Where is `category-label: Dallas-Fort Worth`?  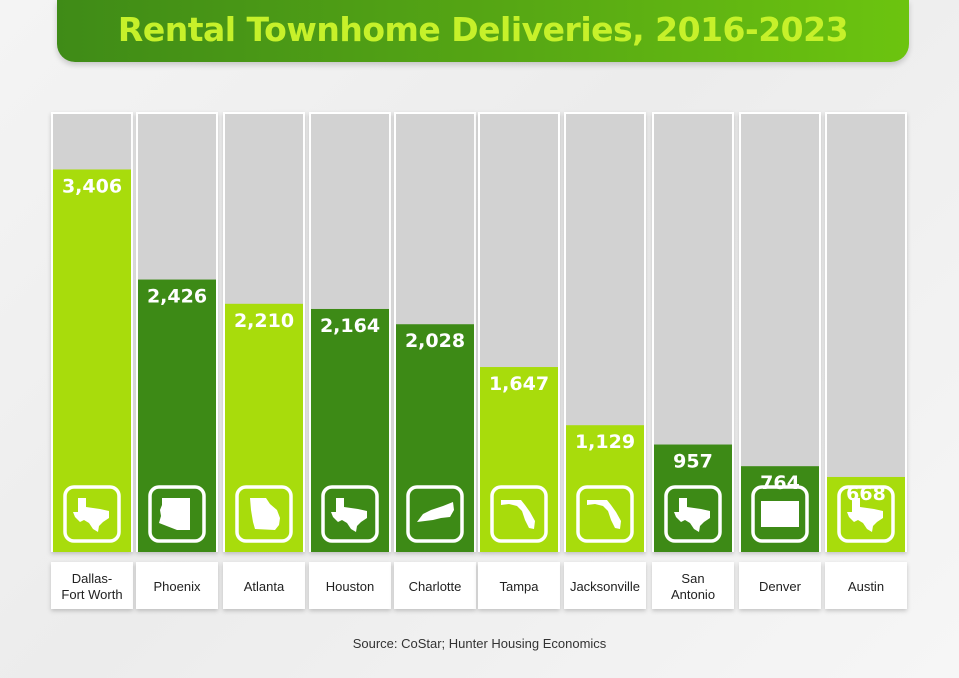 category-label: Dallas-Fort Worth is located at coordinates (91, 586).